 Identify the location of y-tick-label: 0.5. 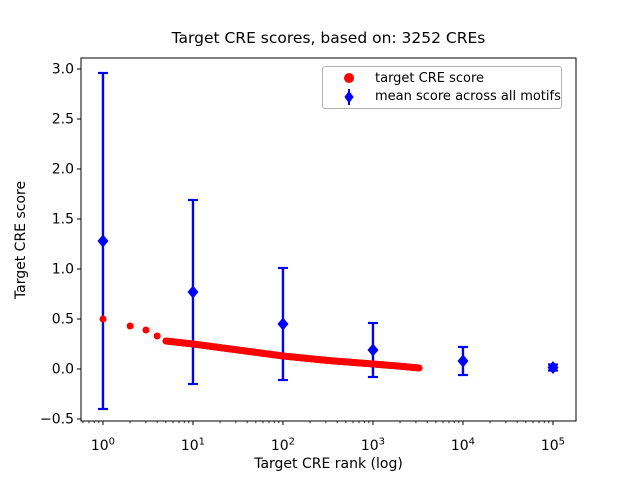
(63, 320).